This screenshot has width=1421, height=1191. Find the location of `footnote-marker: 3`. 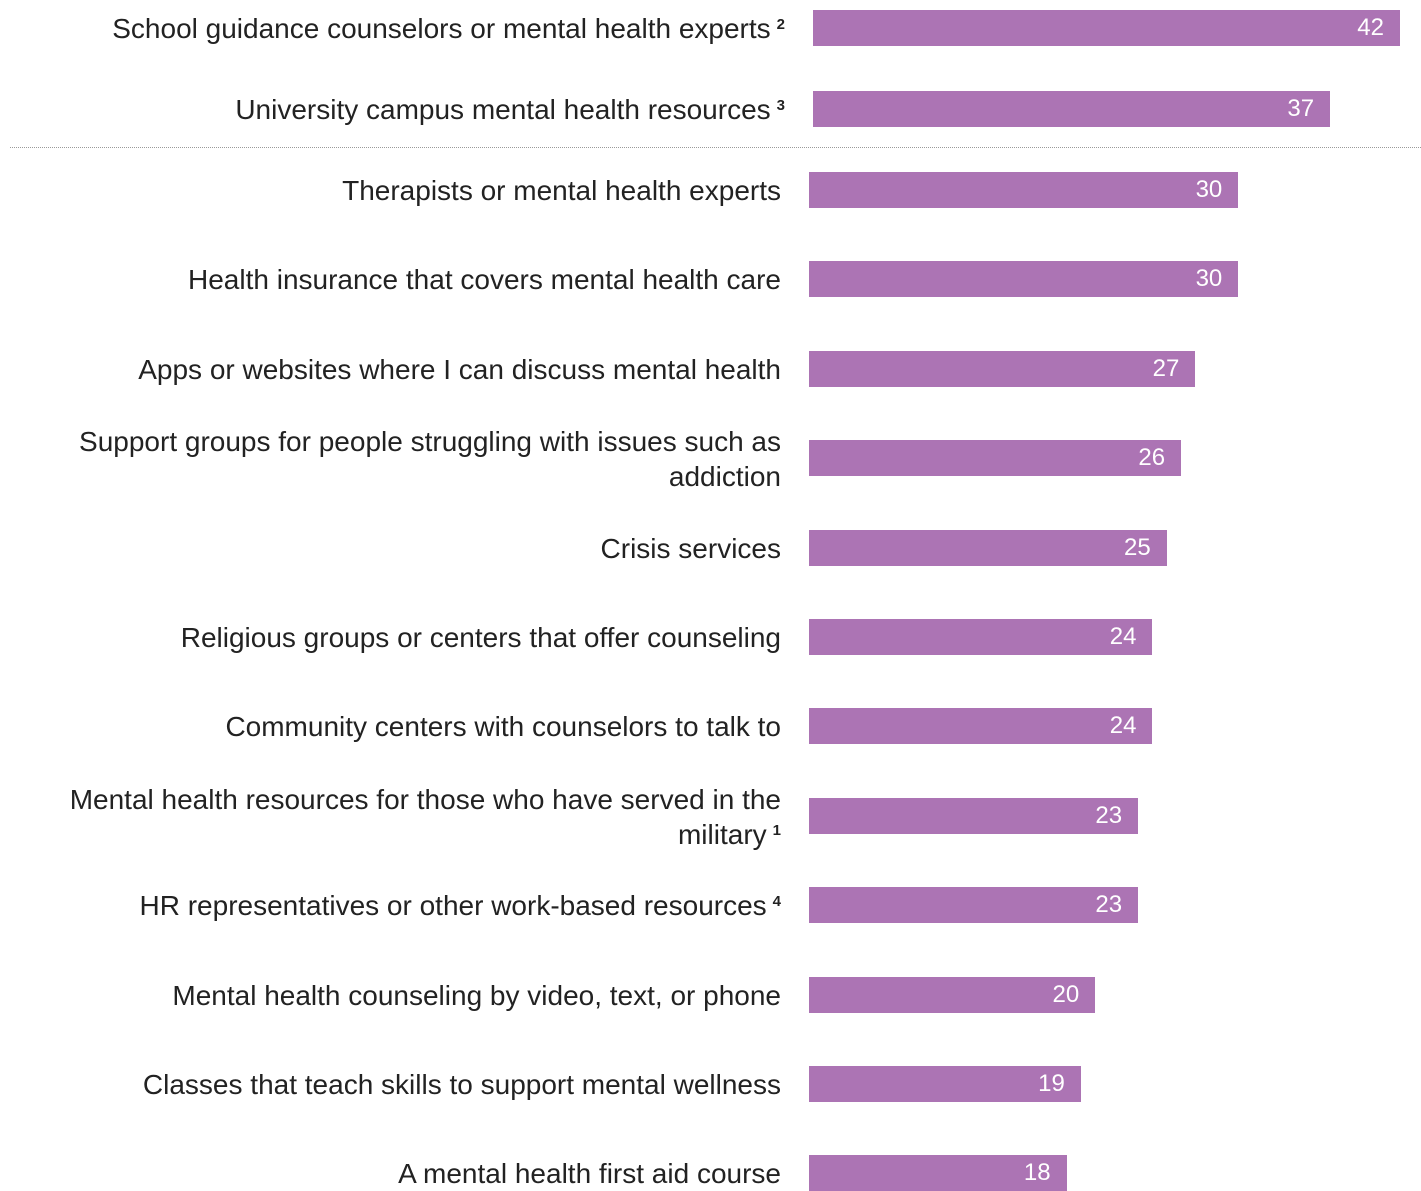

footnote-marker: 3 is located at coordinates (780, 105).